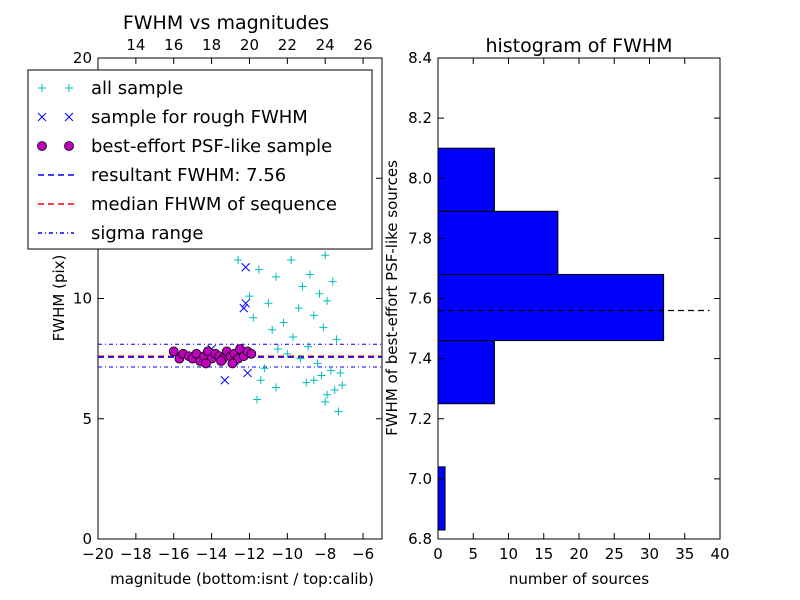 Image resolution: width=800 pixels, height=600 pixels. What do you see at coordinates (137, 88) in the screenshot?
I see `legend-label: all sample` at bounding box center [137, 88].